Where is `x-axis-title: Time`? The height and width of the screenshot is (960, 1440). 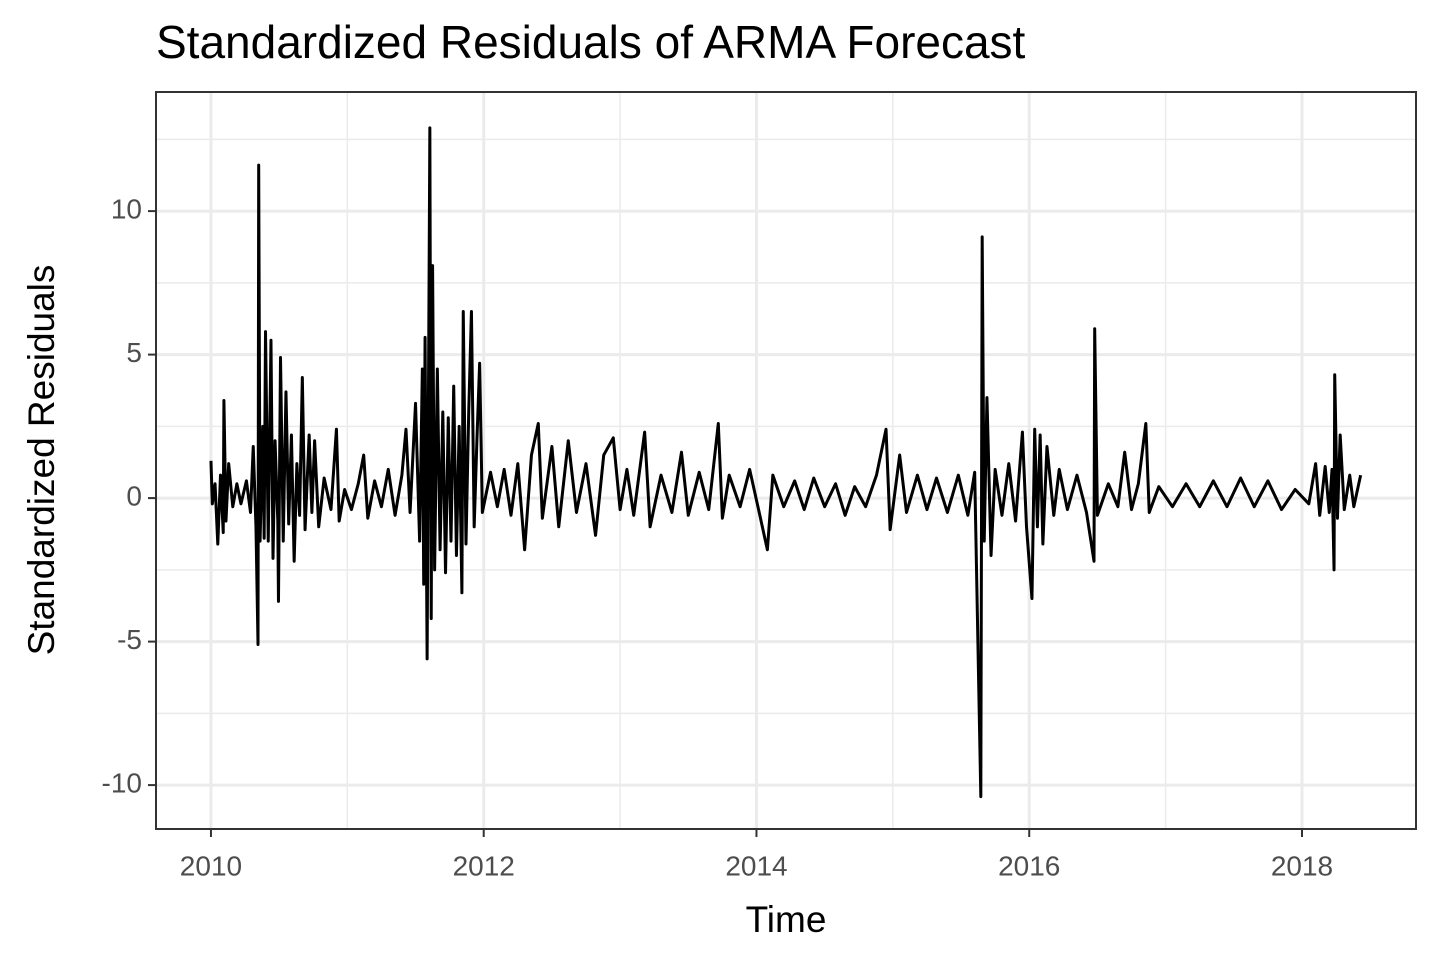 x-axis-title: Time is located at coordinates (786, 919).